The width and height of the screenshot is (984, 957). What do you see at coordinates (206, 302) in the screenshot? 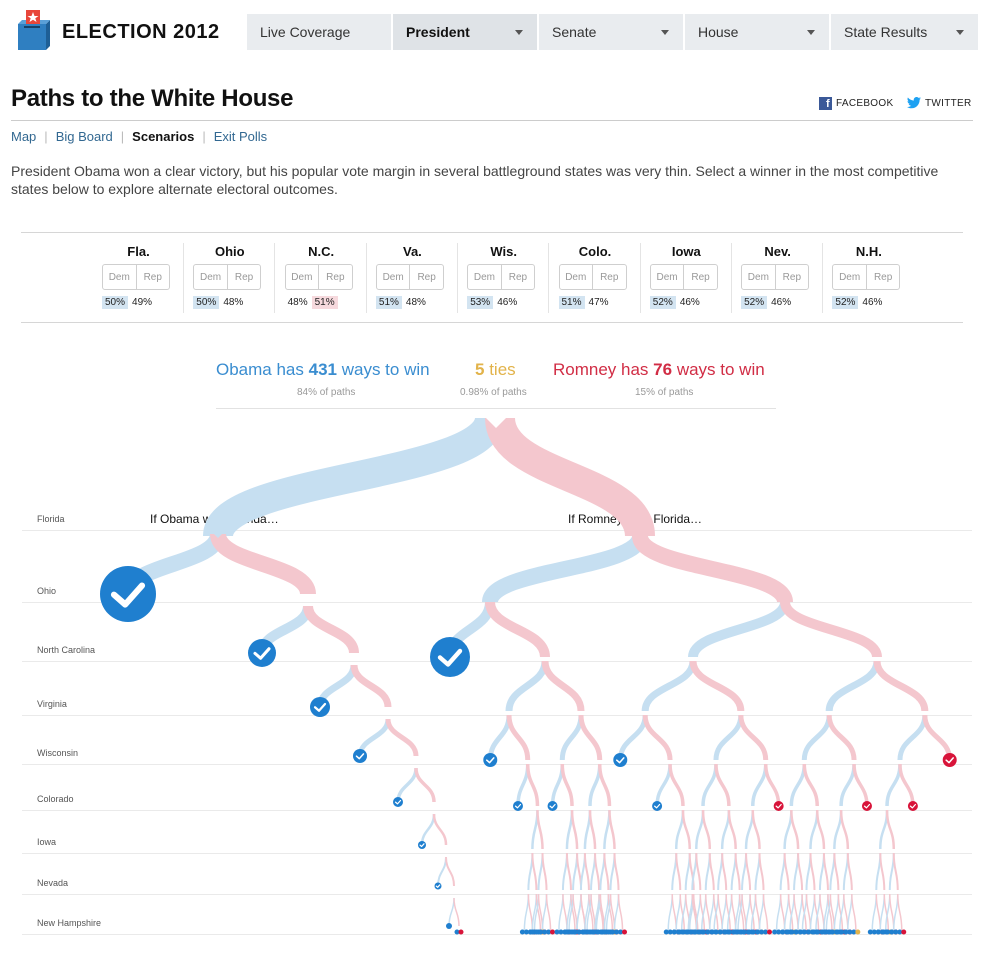
I see `dem-percent: 50%` at bounding box center [206, 302].